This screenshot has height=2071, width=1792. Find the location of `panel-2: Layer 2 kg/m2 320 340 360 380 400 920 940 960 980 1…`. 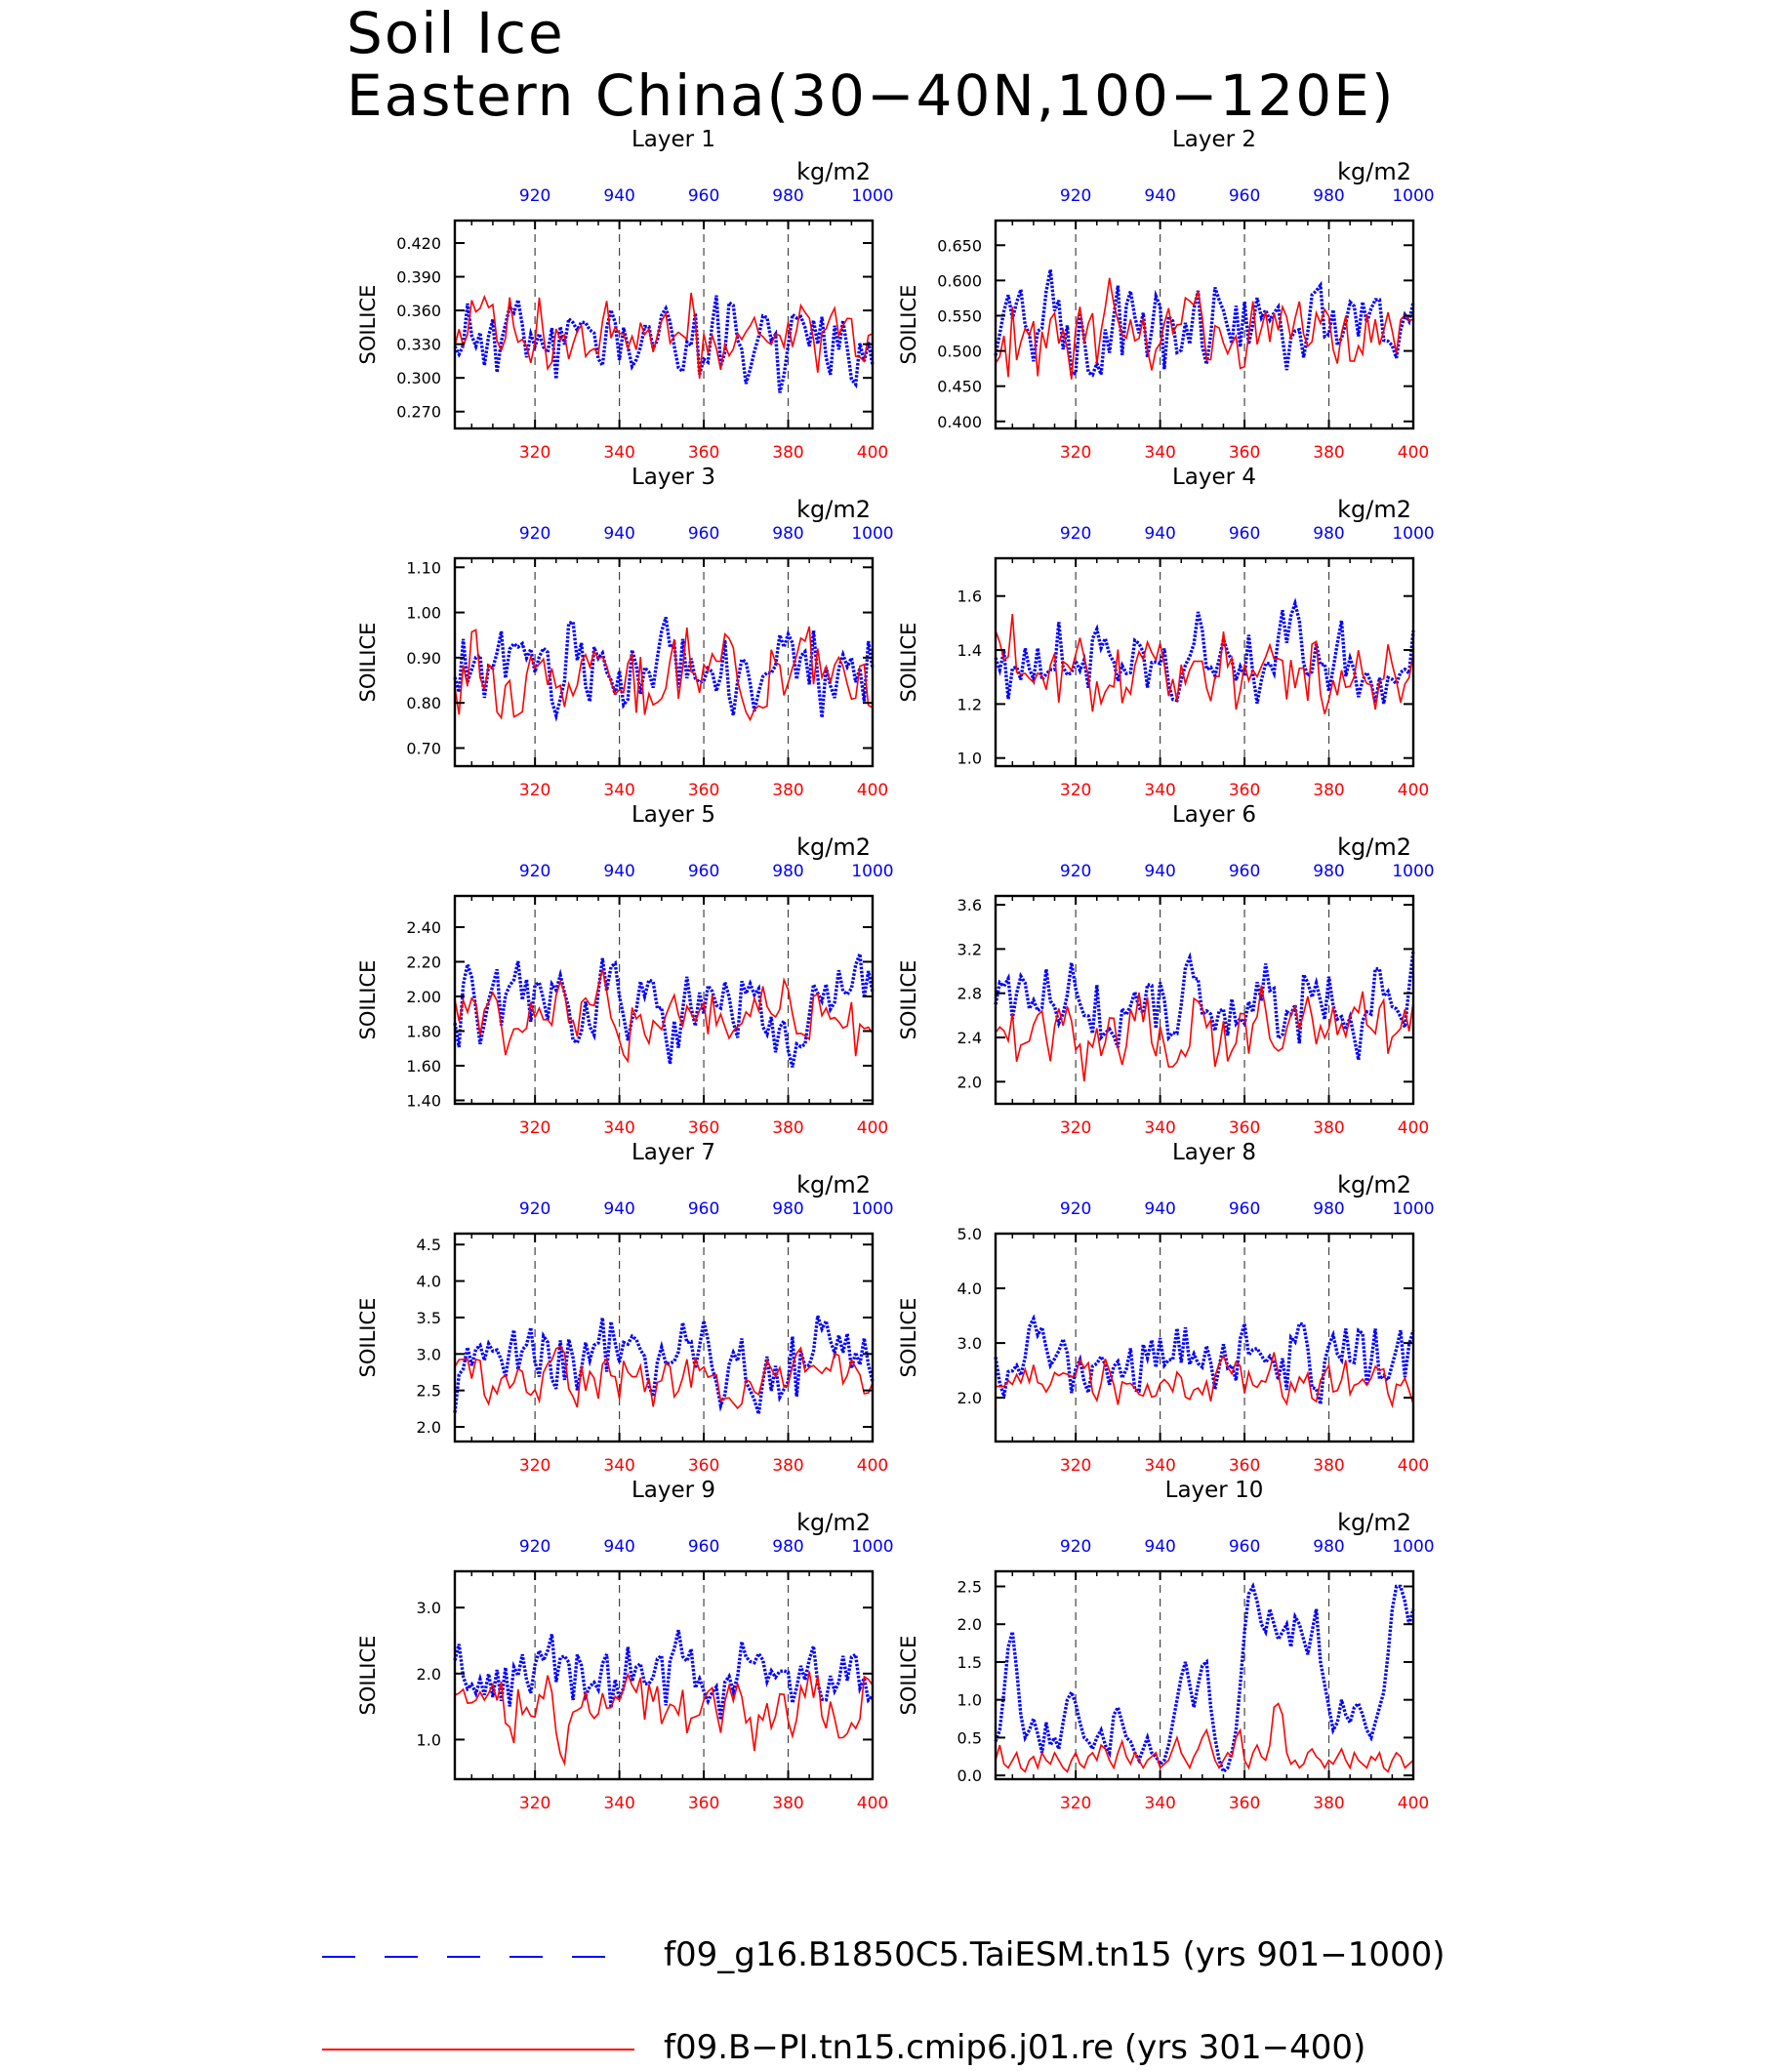

panel-2: Layer 2 kg/m2 320 340 360 380 400 920 940 960 980 1… is located at coordinates (1166, 295).